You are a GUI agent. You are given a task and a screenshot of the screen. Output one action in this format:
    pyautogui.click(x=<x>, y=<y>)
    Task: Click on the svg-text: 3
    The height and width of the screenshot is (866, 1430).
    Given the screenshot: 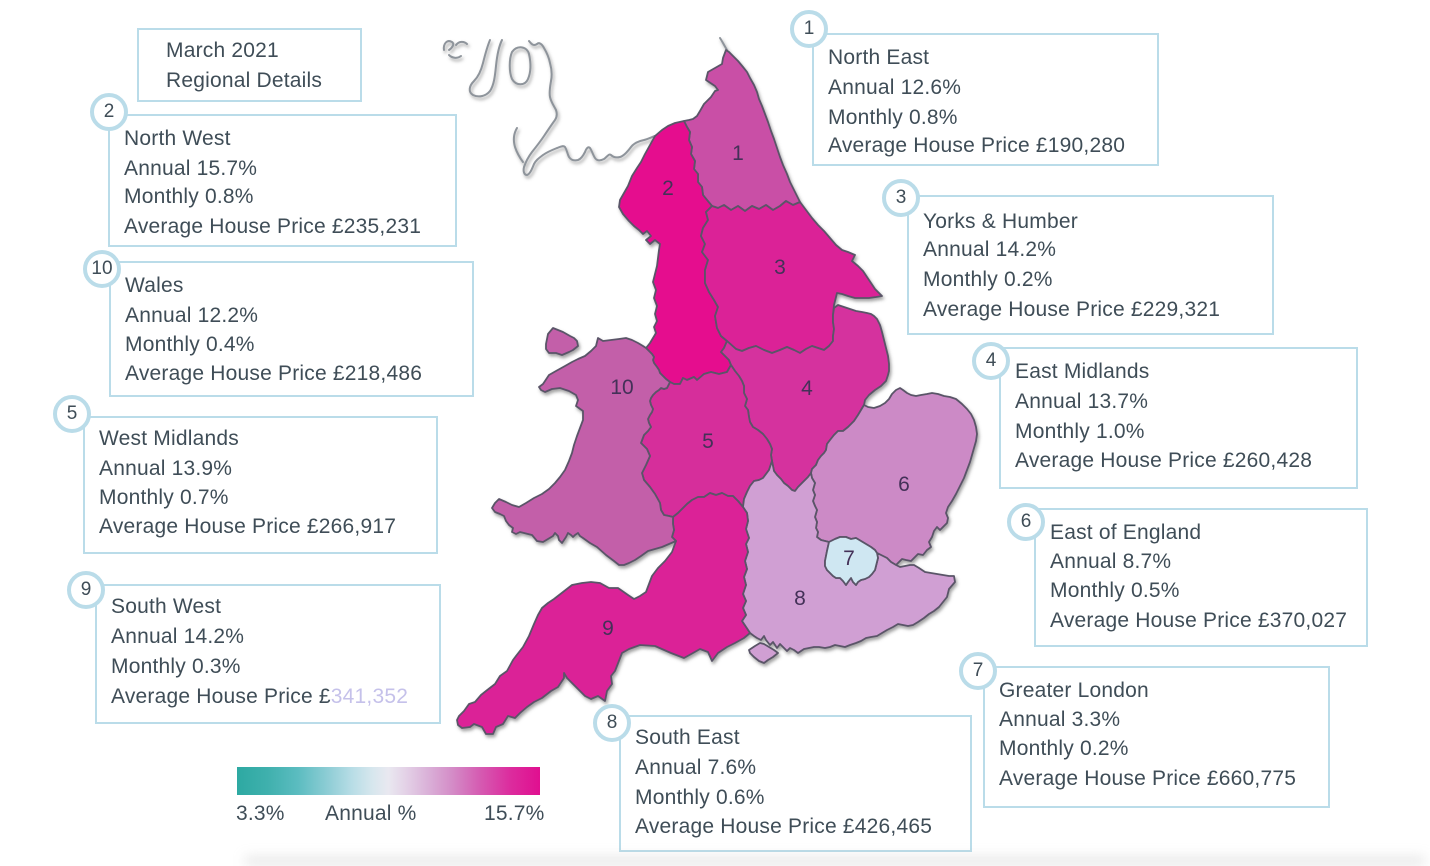 What is the action you would take?
    pyautogui.click(x=780, y=267)
    